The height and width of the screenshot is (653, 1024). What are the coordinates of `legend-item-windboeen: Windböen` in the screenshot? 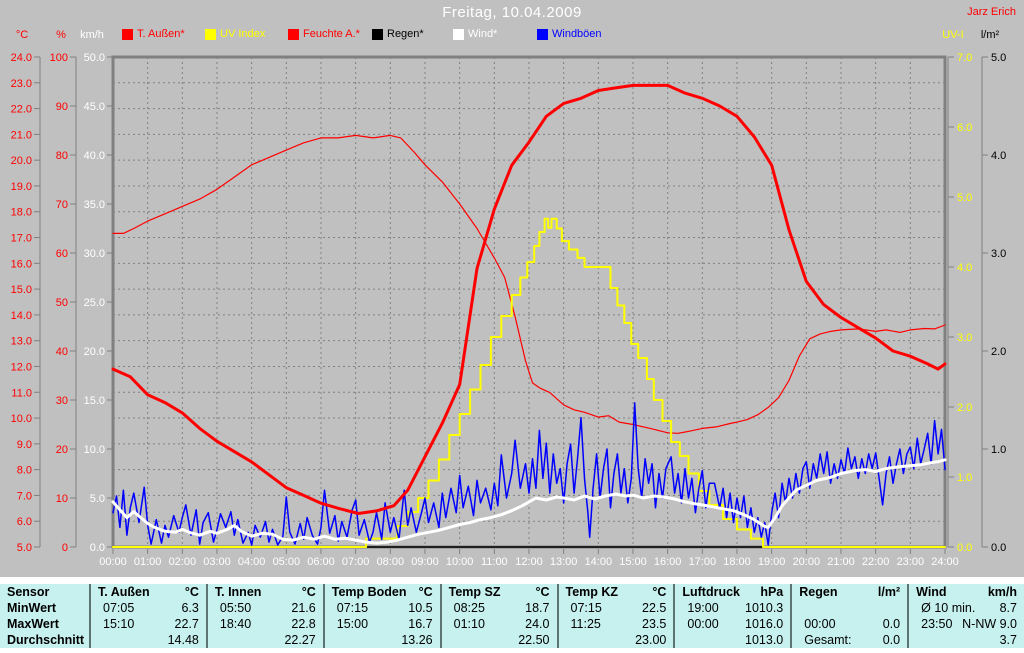 It's located at (569, 34).